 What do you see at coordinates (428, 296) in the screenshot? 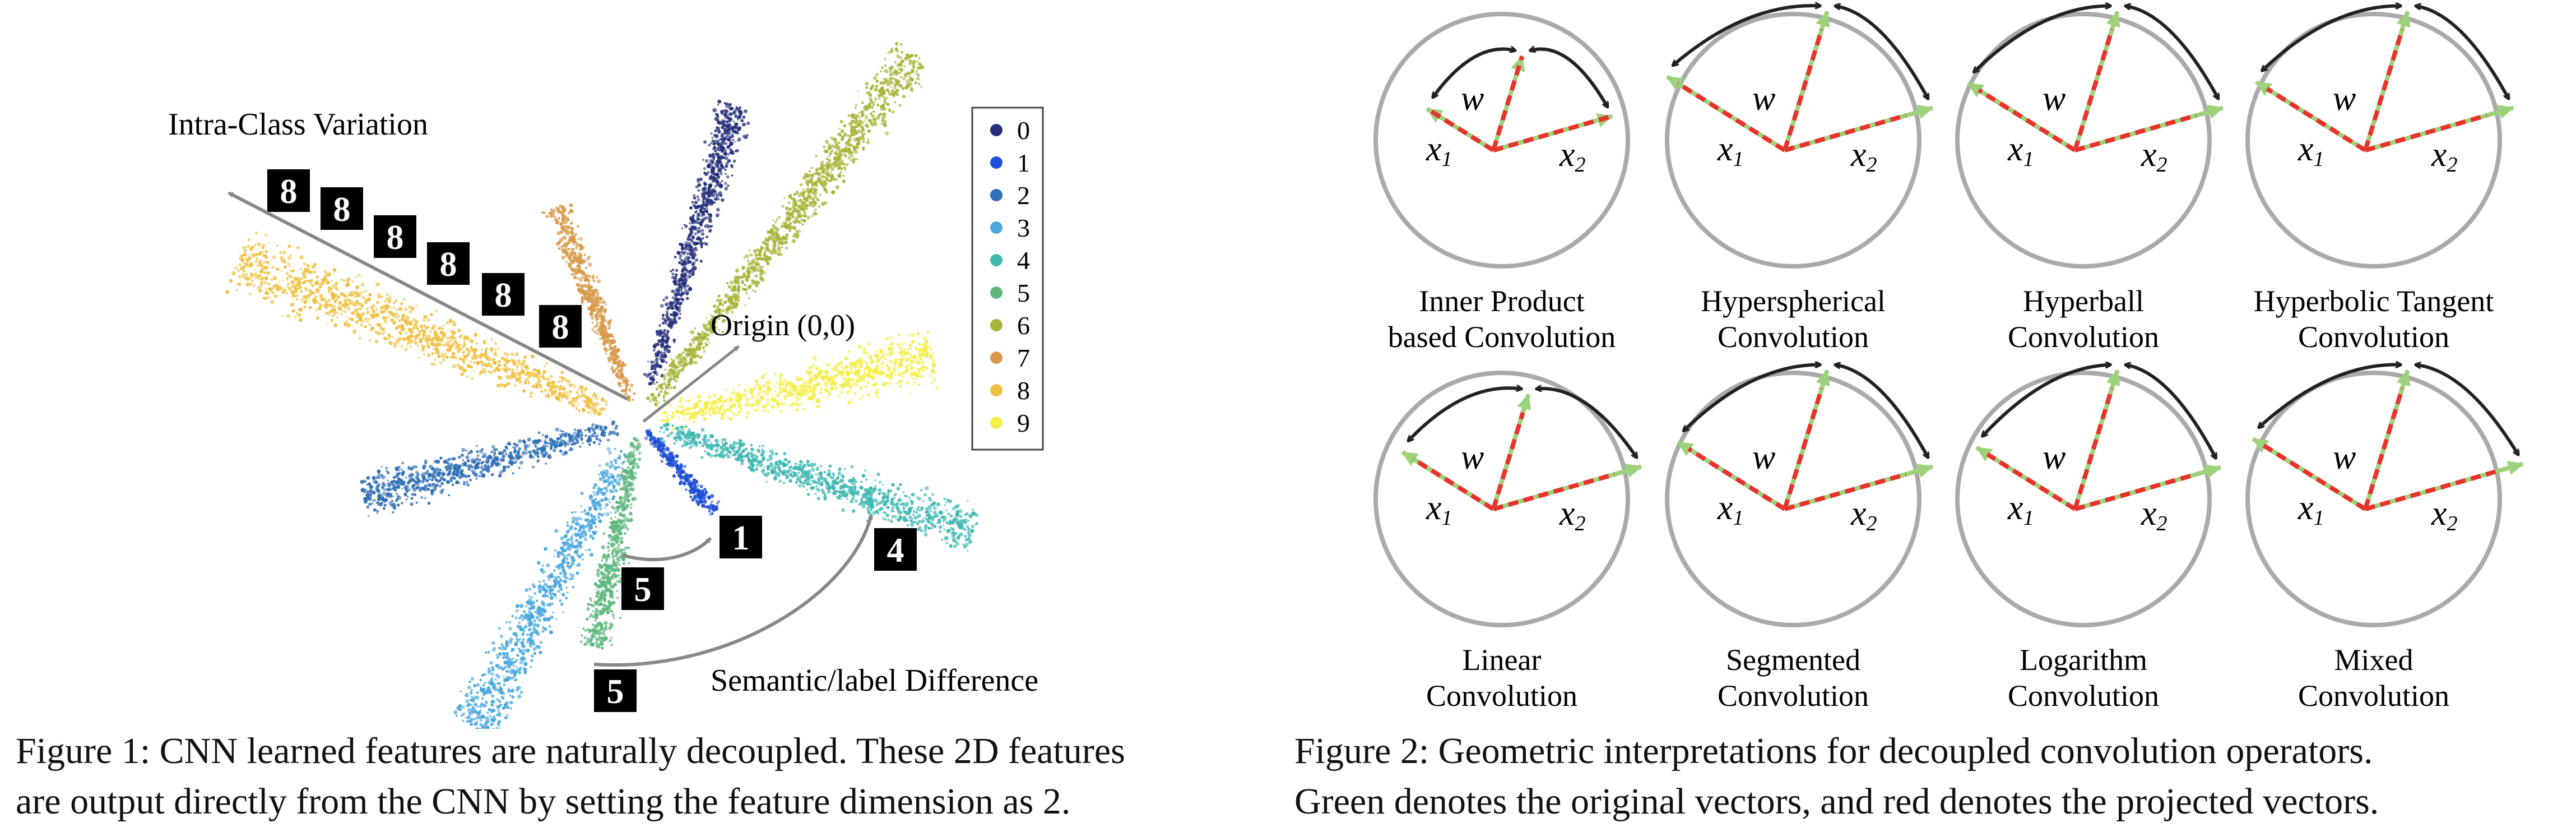
I see `intra-class-arrow` at bounding box center [428, 296].